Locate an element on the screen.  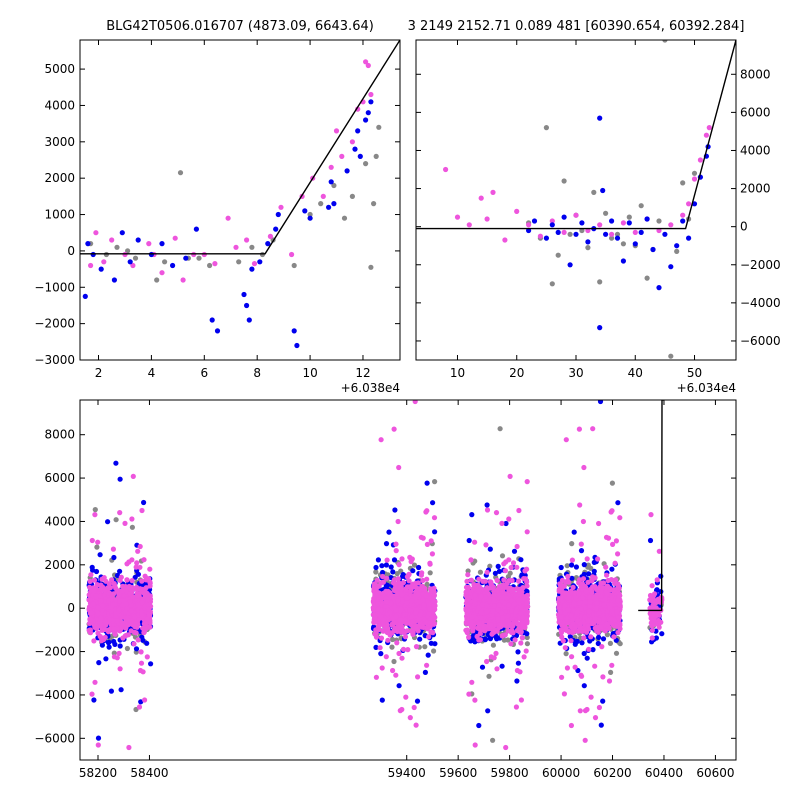
model-line is located at coordinates (240, 147).